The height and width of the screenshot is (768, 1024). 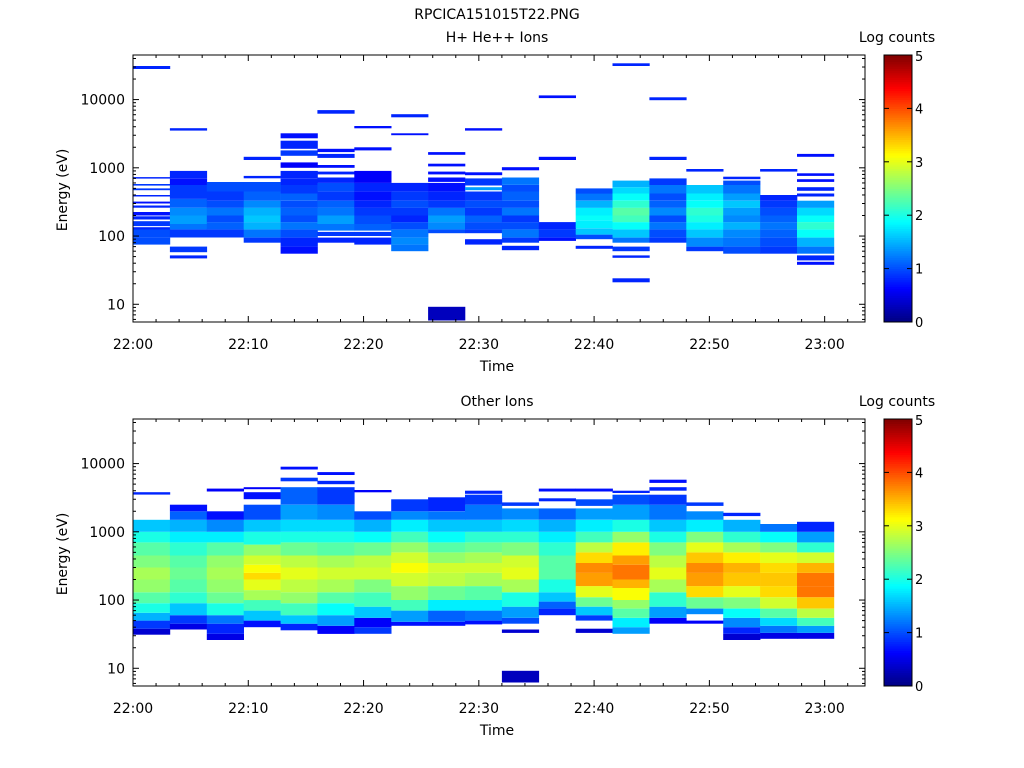 What do you see at coordinates (107, 169) in the screenshot?
I see `y-tick-label: 1000` at bounding box center [107, 169].